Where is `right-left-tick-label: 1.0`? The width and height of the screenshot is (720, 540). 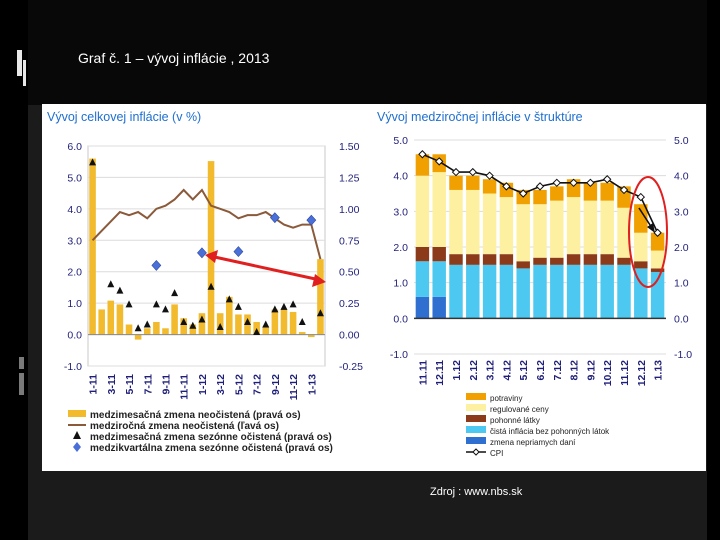 right-left-tick-label: 1.0 is located at coordinates (400, 284).